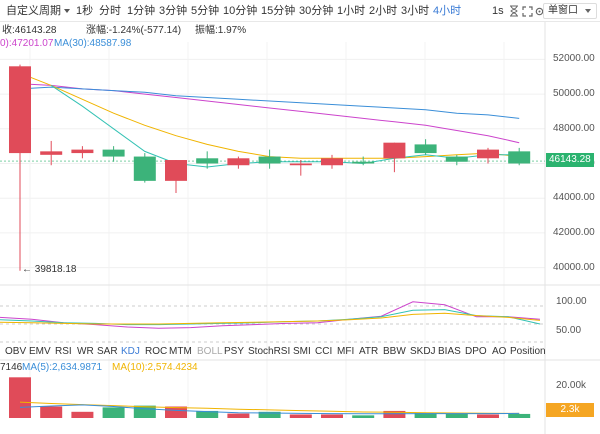 The width and height of the screenshot is (600, 434). I want to click on indicator-tab-psy: PSY, so click(234, 351).